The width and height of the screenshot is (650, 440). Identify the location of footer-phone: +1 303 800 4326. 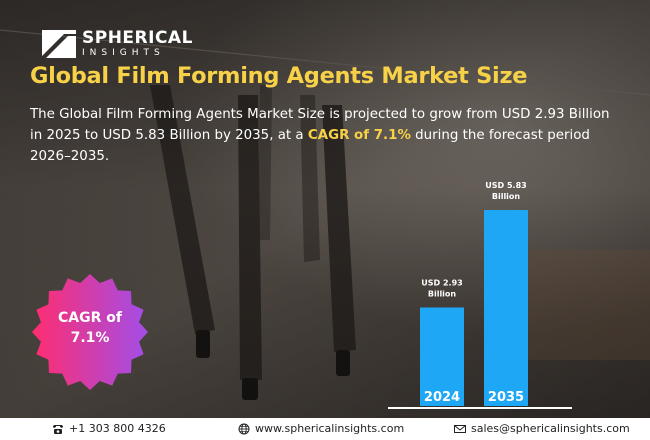
(109, 428).